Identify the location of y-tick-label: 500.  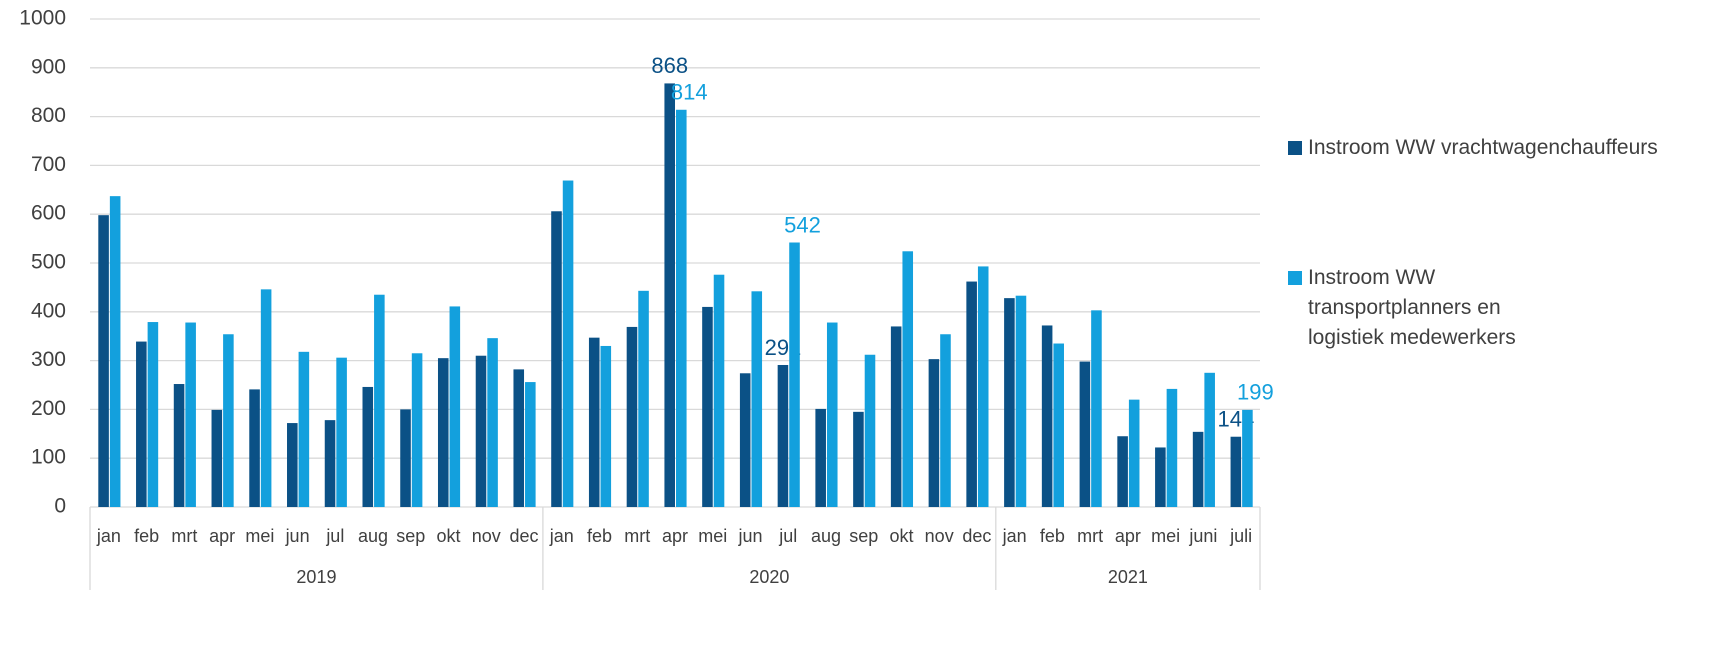
(48, 262).